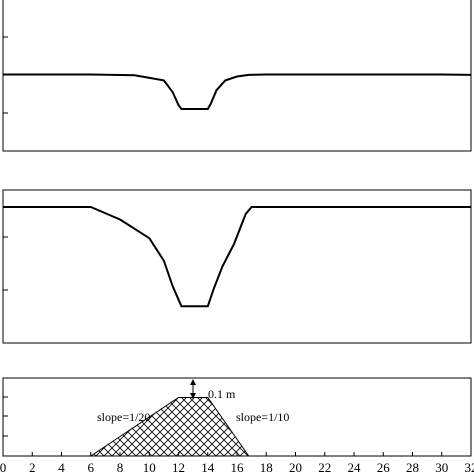 This screenshot has width=474, height=475. What do you see at coordinates (412, 467) in the screenshot?
I see `x-tick-label: 28` at bounding box center [412, 467].